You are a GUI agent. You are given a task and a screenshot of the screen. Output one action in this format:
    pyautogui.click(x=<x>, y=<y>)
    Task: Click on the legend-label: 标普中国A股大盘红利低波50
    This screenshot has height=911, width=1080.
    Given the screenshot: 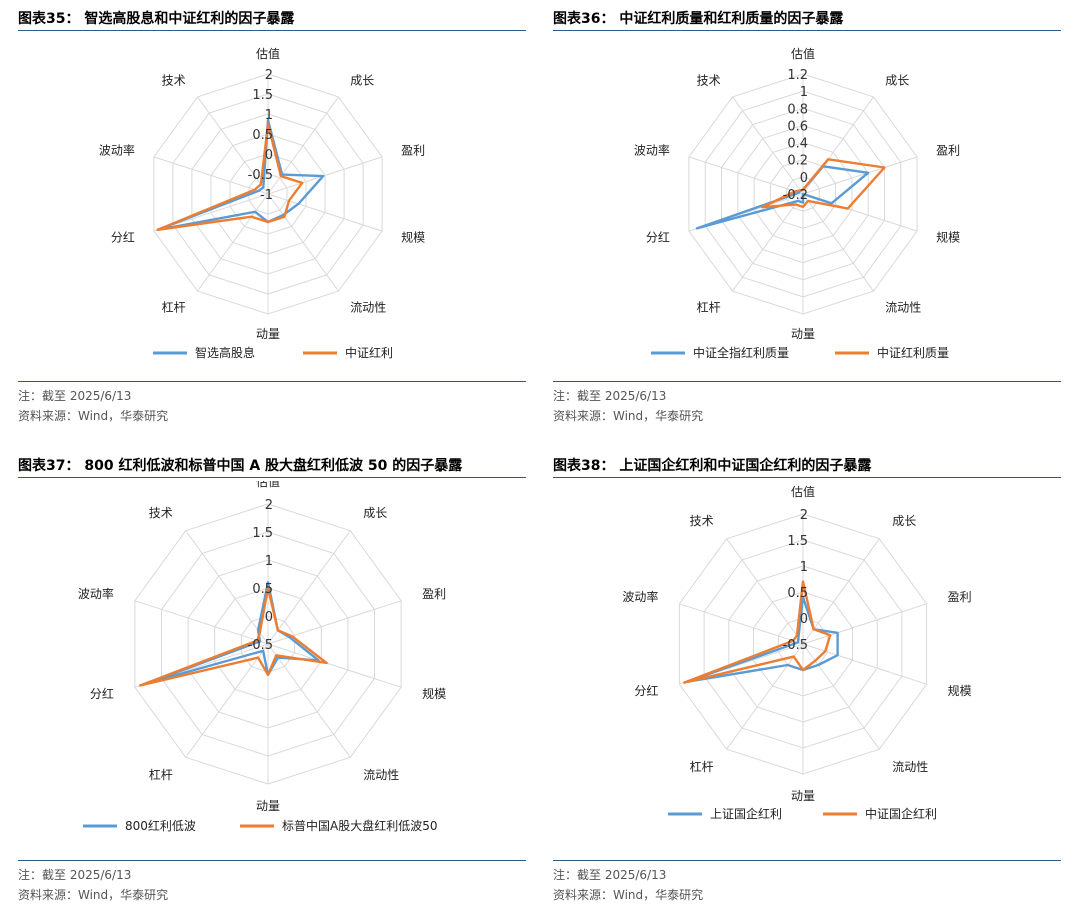 What is the action you would take?
    pyautogui.click(x=359, y=825)
    